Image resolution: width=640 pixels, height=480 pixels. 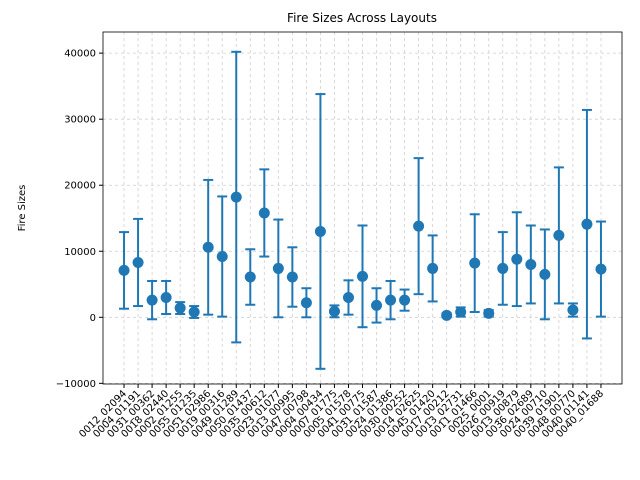 I want to click on y-tick-label: 10000, so click(x=80, y=252).